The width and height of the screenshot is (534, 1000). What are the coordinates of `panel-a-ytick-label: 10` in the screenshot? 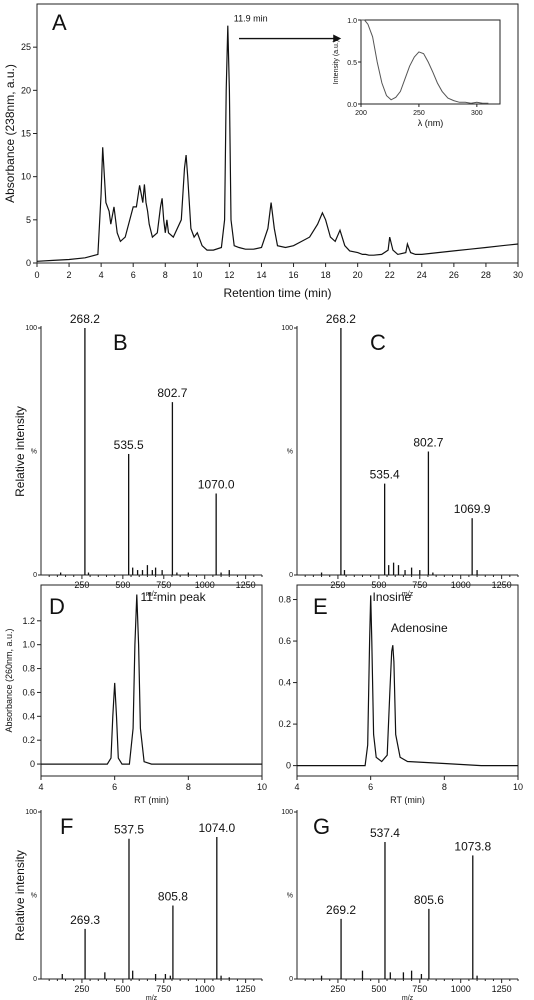 It's located at (26, 177).